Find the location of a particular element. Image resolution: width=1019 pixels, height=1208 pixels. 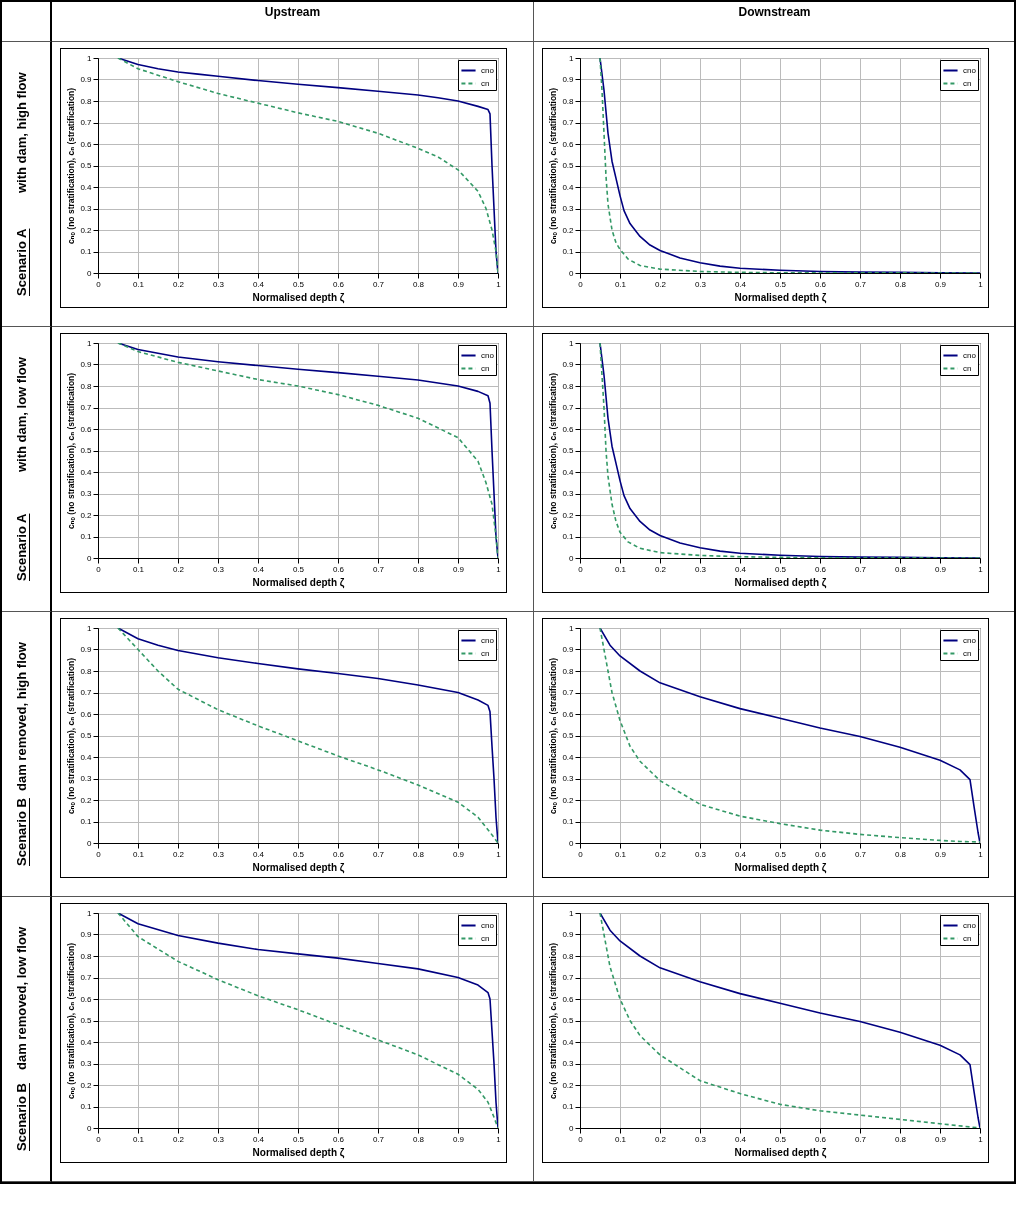

text: with dam, low flow is located at coordinates (22, 414).